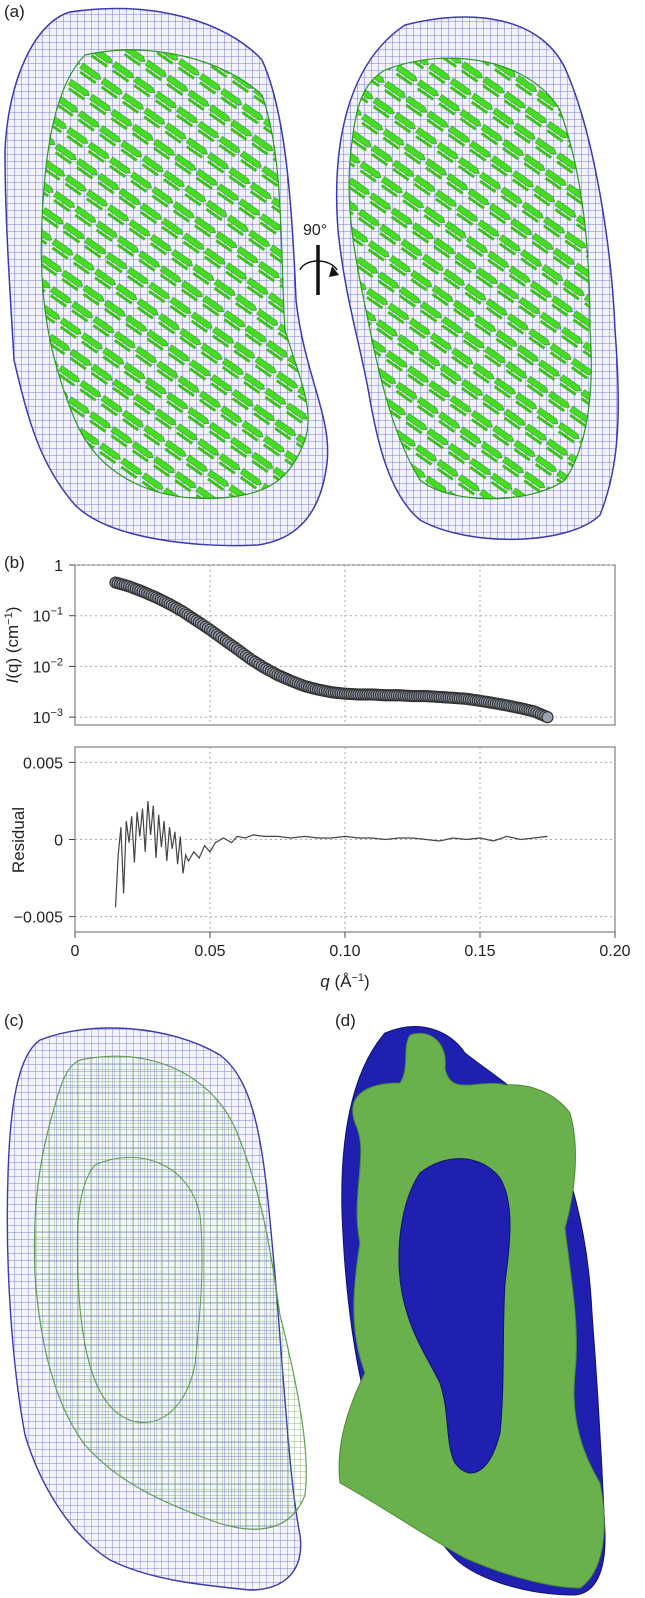 This screenshot has height=1598, width=645. What do you see at coordinates (479, 951) in the screenshot?
I see `x-tick-label: 0.15` at bounding box center [479, 951].